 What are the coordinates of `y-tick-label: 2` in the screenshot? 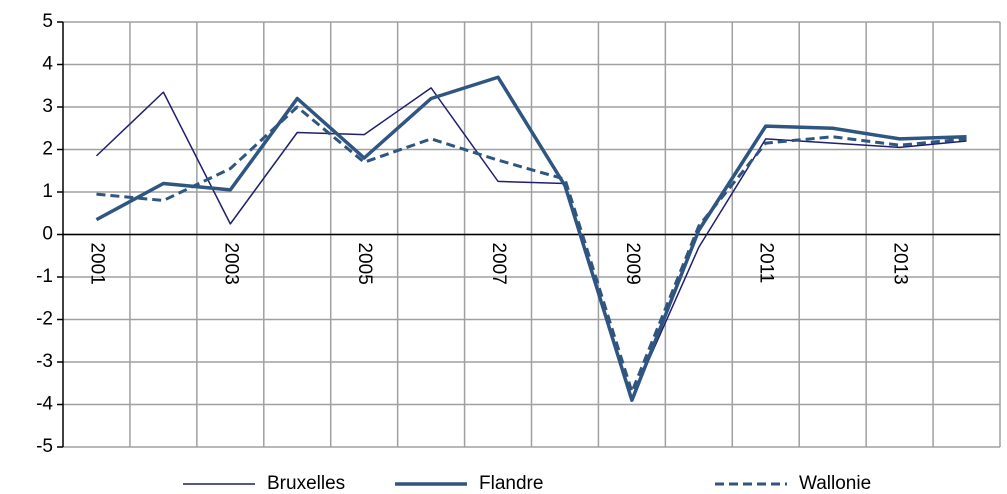 It's located at (47, 149).